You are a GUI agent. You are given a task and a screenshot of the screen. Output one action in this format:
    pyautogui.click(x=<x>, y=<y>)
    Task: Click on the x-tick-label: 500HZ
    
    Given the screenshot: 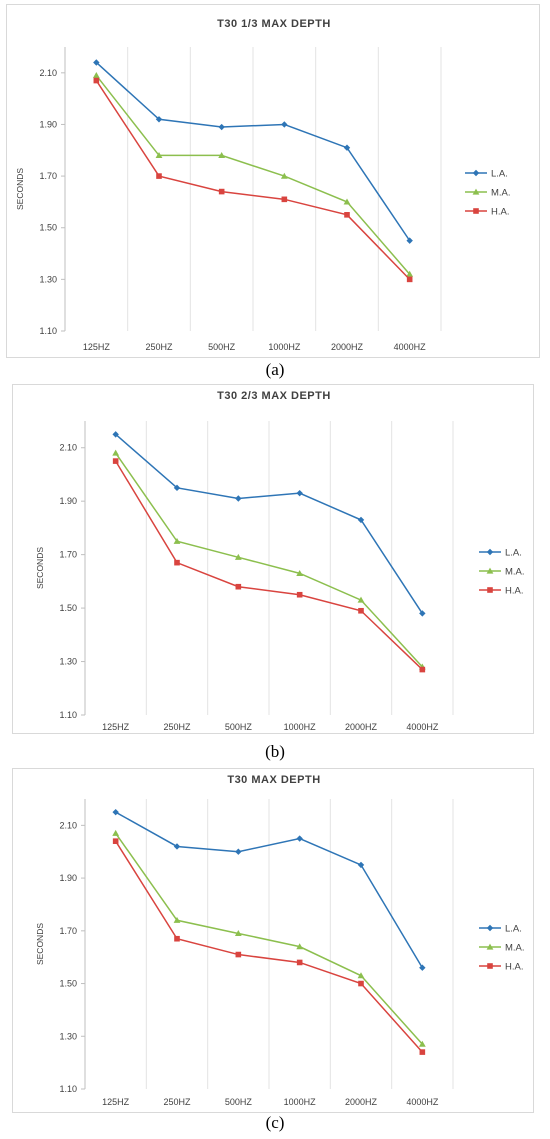 What is the action you would take?
    pyautogui.click(x=239, y=1102)
    